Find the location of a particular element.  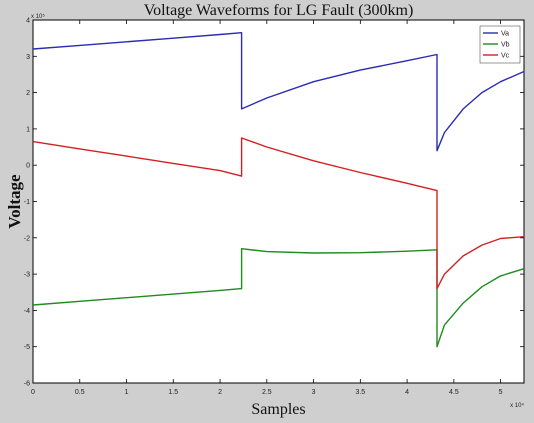

x-tick-label: 1 is located at coordinates (127, 392).